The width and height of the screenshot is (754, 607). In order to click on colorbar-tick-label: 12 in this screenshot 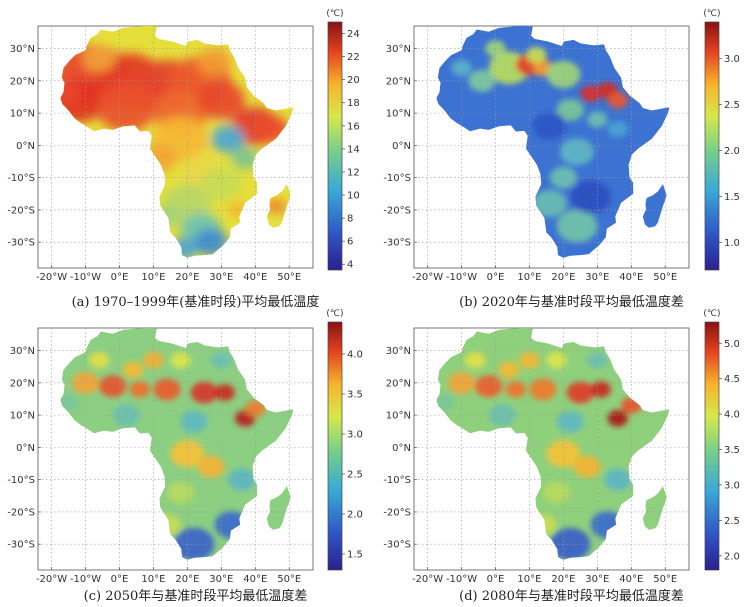, I will do `click(353, 172)`.